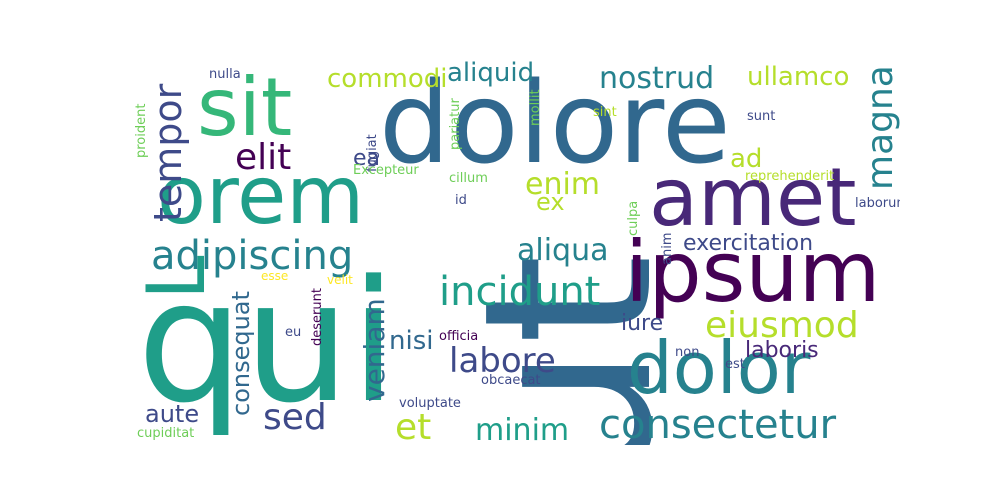 Image resolution: width=1000 pixels, height=500 pixels. What do you see at coordinates (411, 341) in the screenshot?
I see `word-nisi: nisi` at bounding box center [411, 341].